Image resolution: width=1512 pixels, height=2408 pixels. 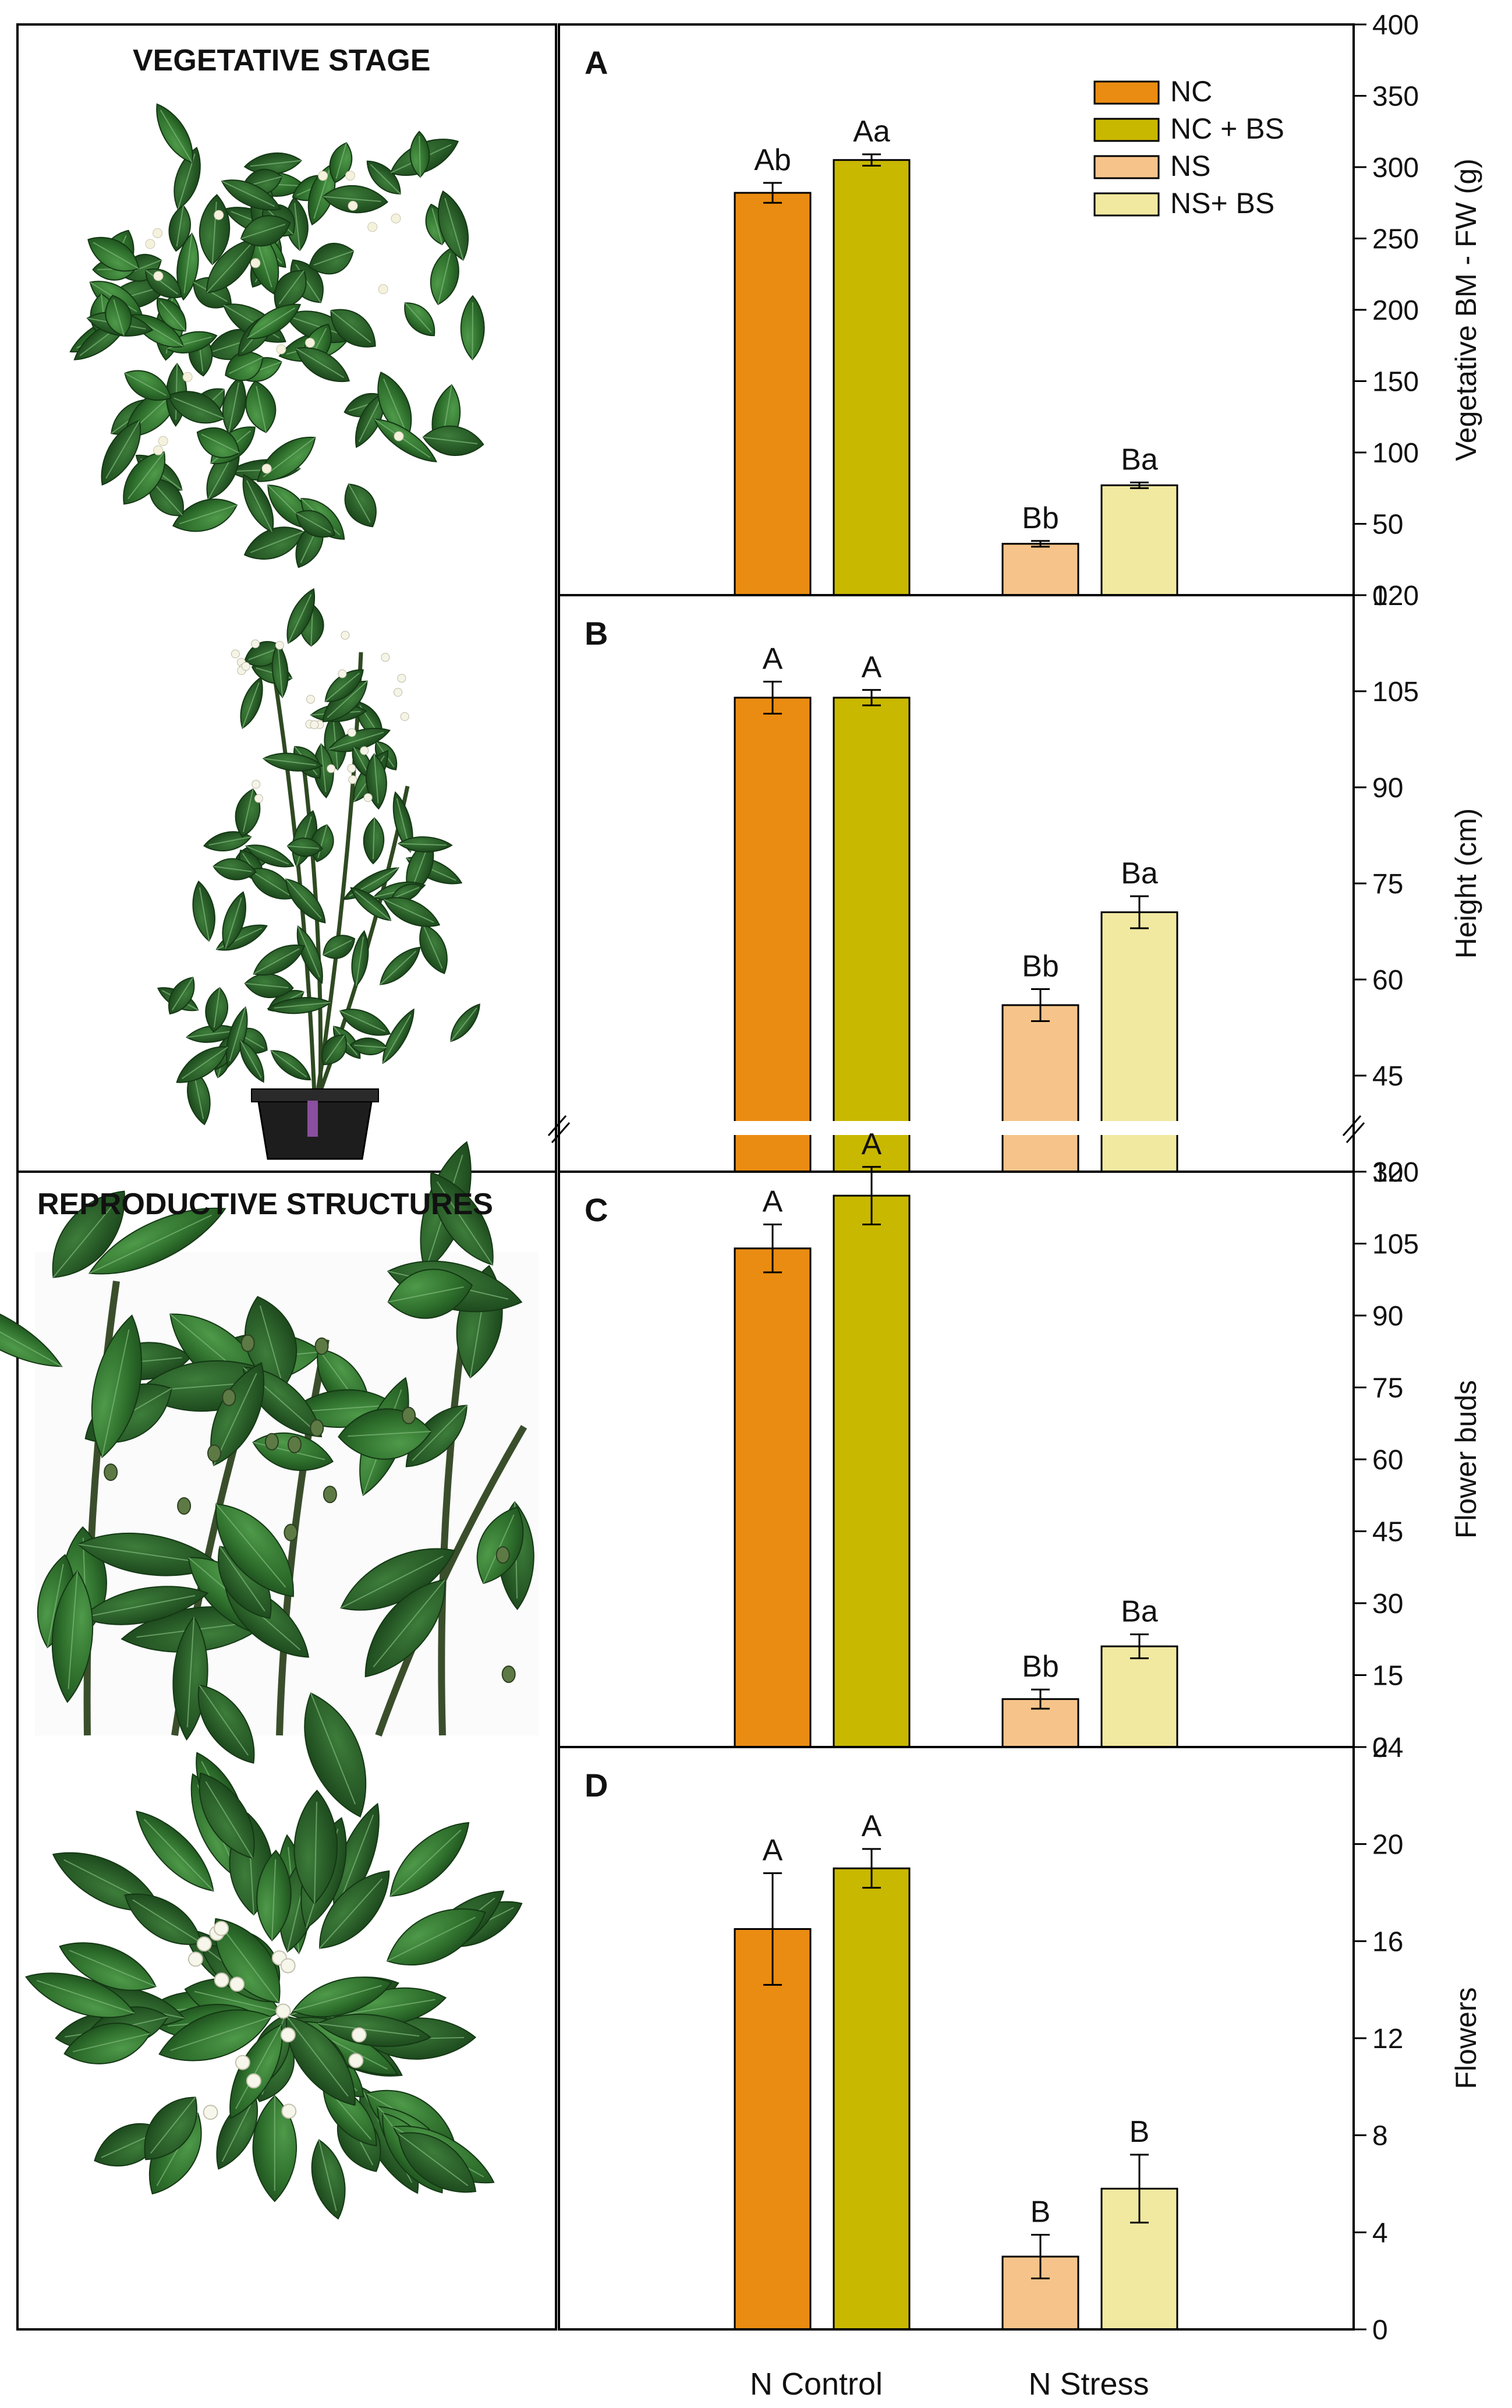 I want to click on significance-letter: Aa, so click(x=871, y=131).